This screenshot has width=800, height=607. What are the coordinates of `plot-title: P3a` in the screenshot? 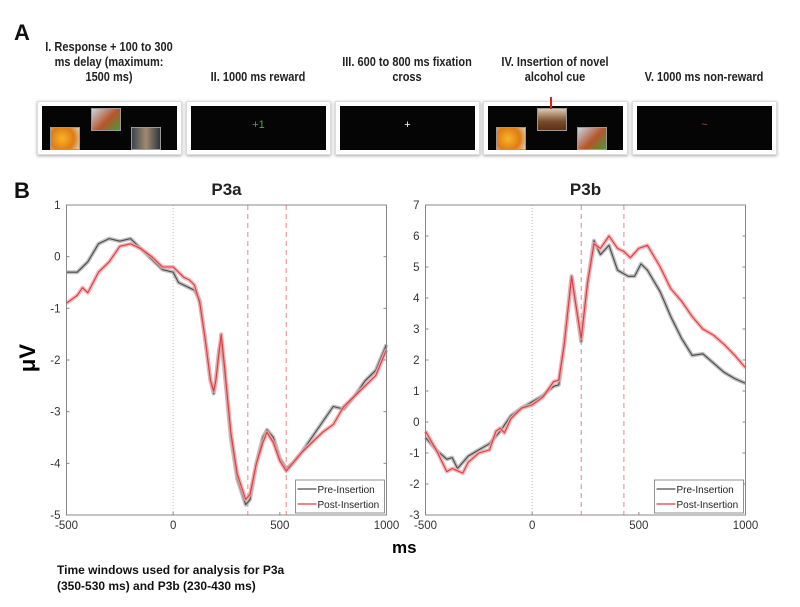 It's located at (226, 189).